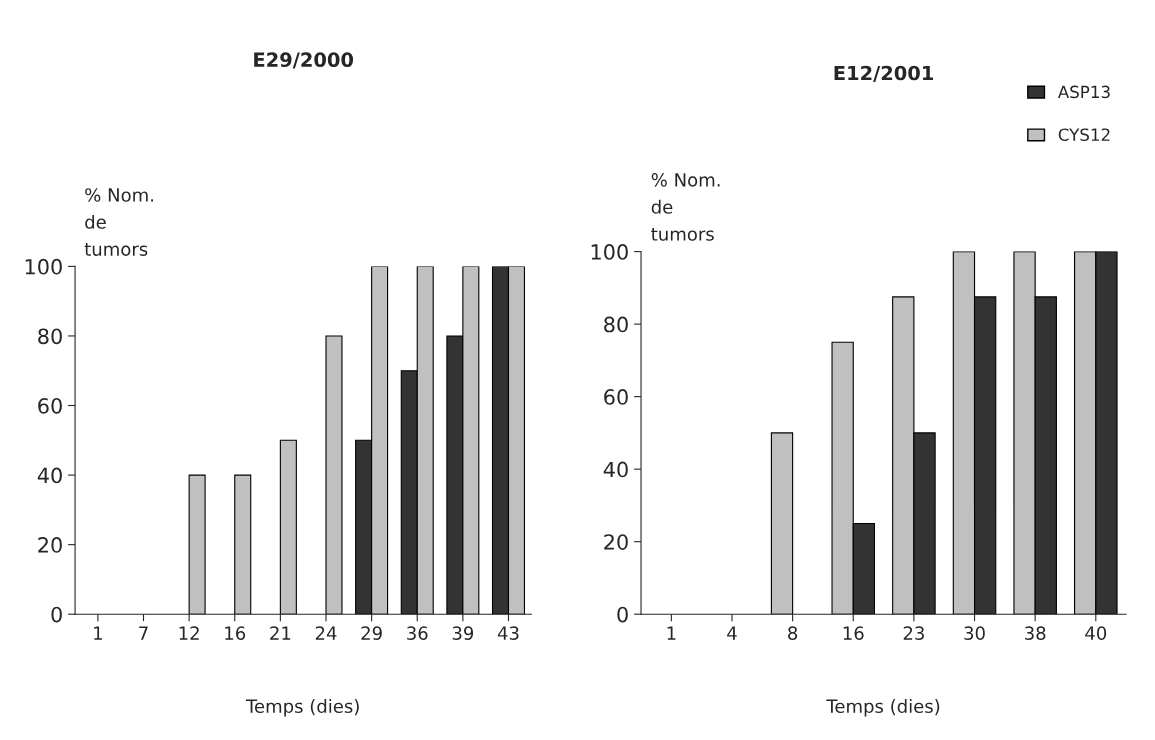  Describe the element at coordinates (189, 633) in the screenshot. I see `x-tick-label: 12` at that location.